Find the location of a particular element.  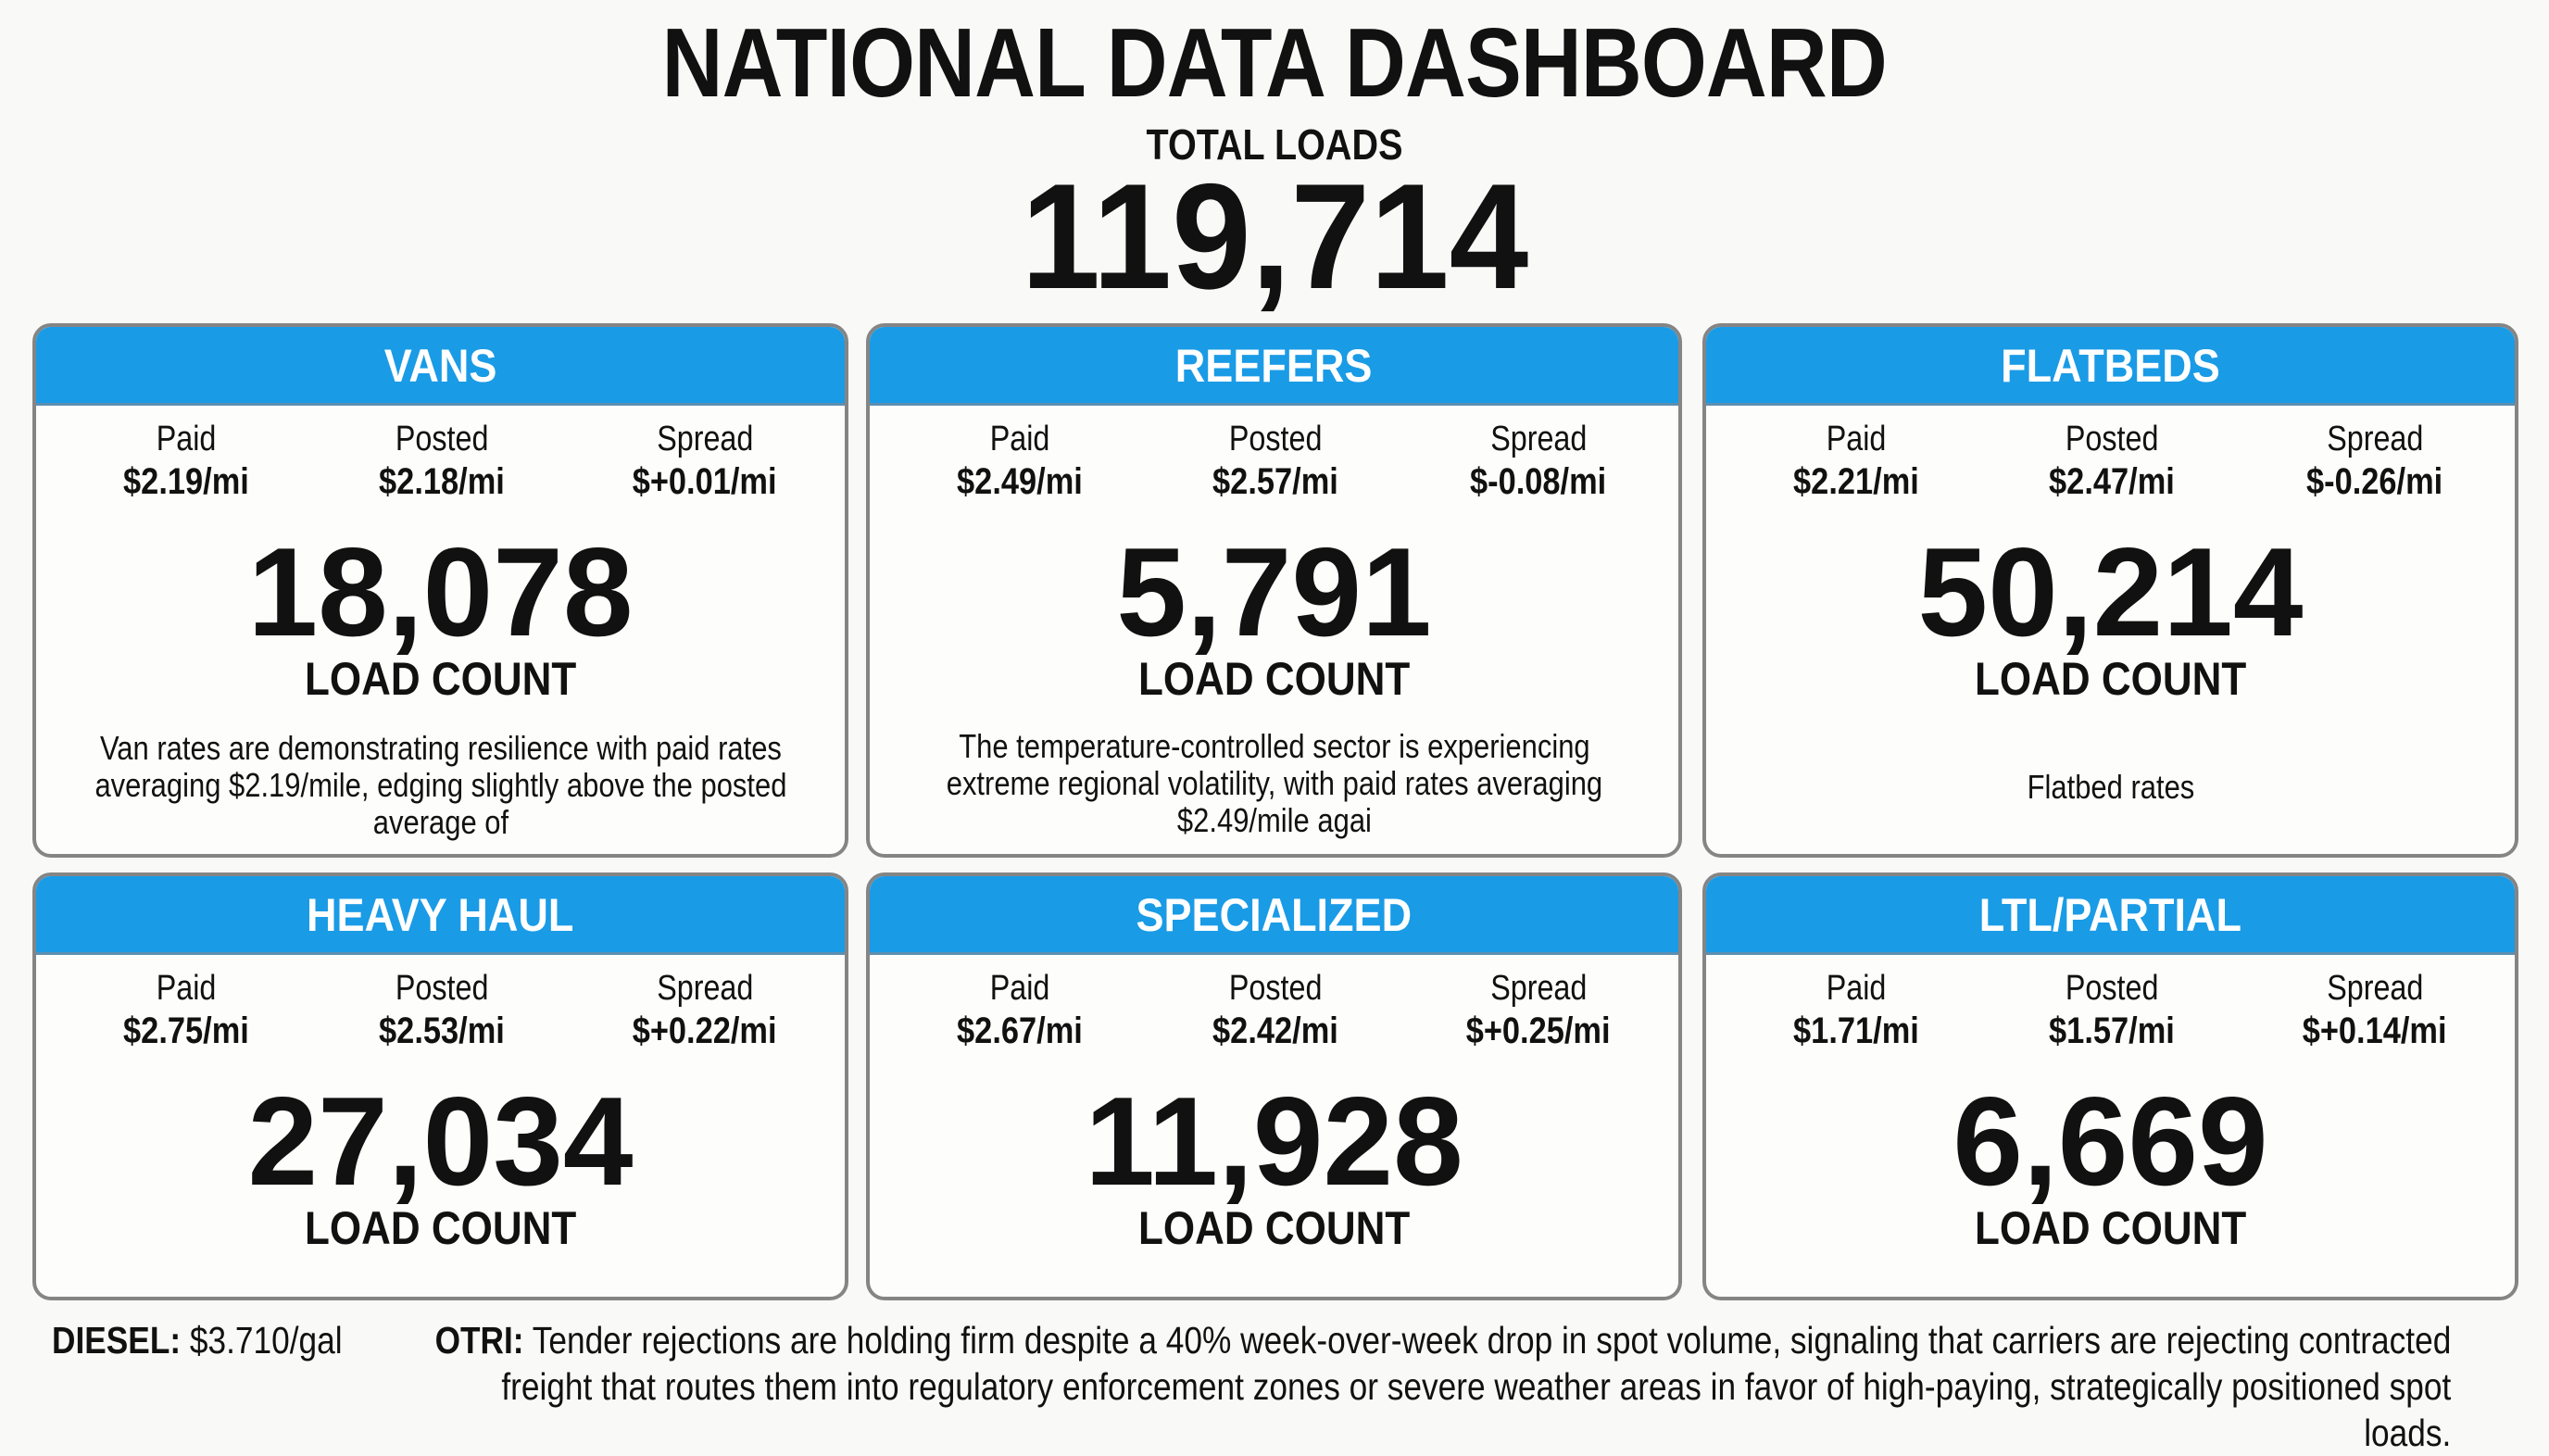

stat-spread: Spread $-0.08/mi is located at coordinates (1538, 461).